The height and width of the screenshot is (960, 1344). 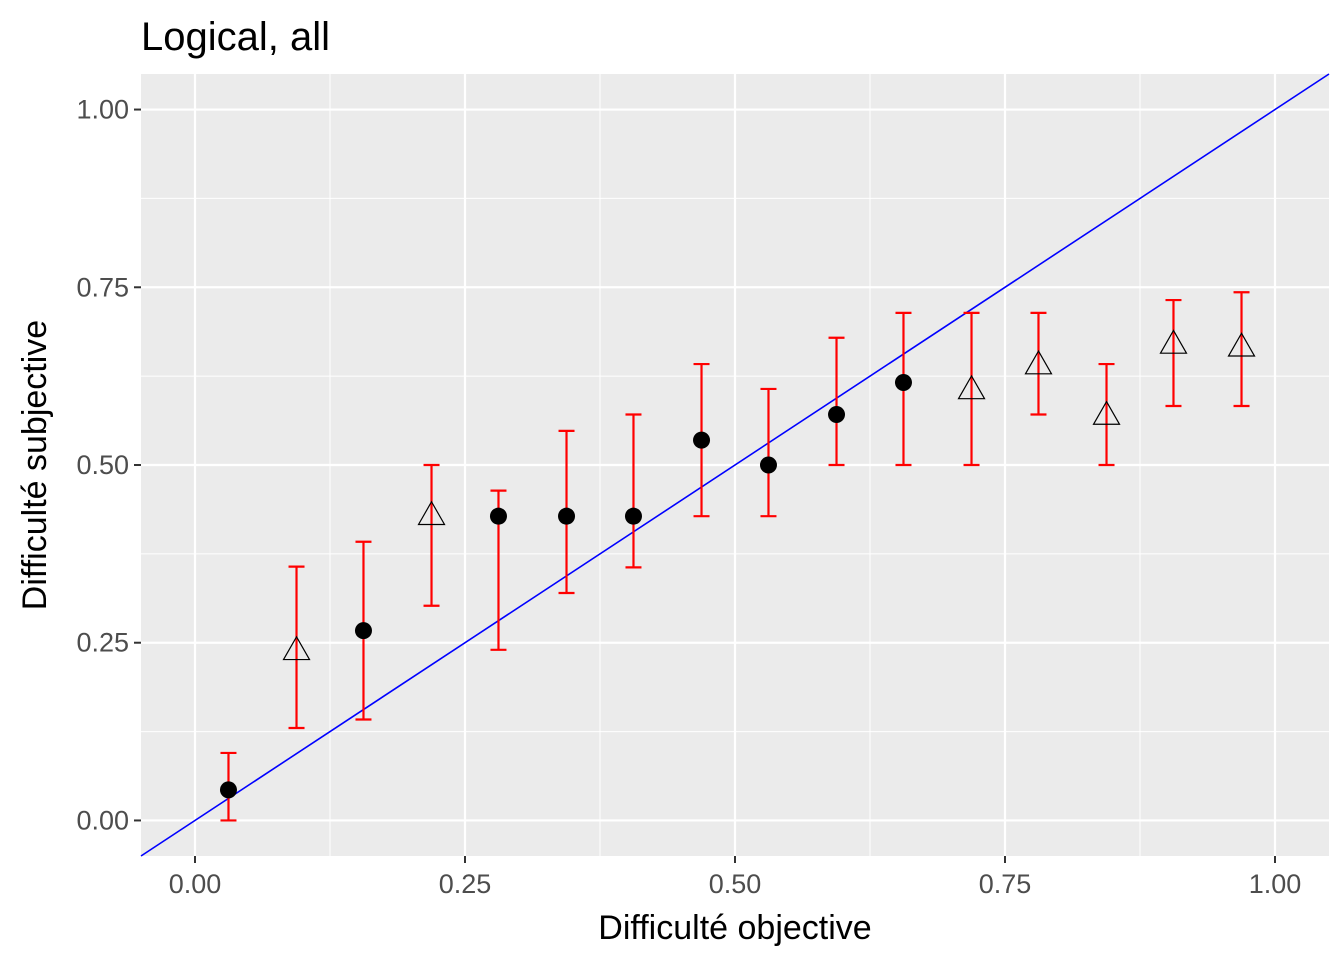 What do you see at coordinates (735, 884) in the screenshot?
I see `x-tick-label: 0.50` at bounding box center [735, 884].